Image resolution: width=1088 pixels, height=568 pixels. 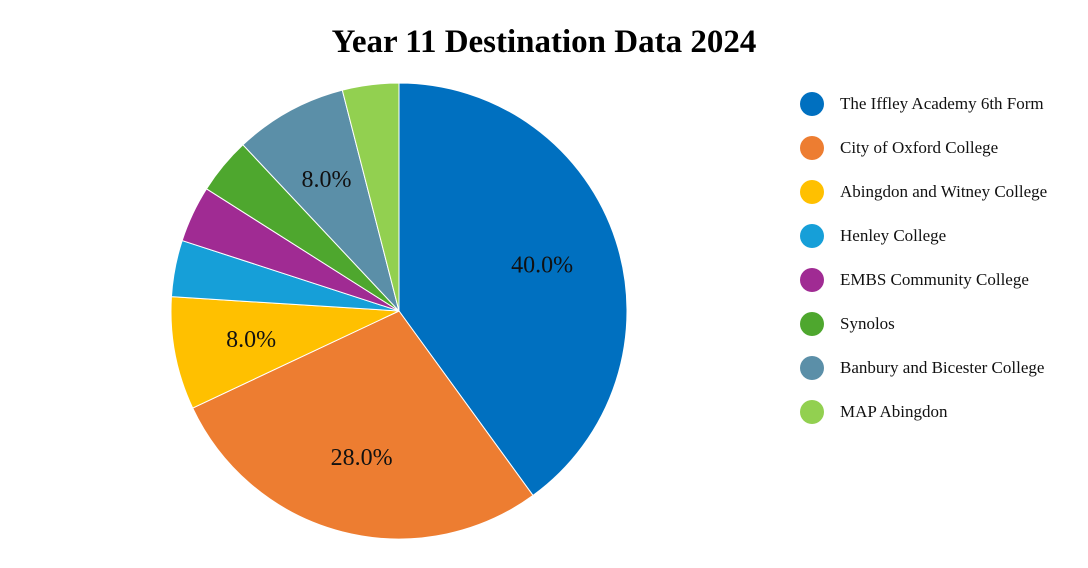 I want to click on legend-item-henley-college: Henley College, so click(x=923, y=236).